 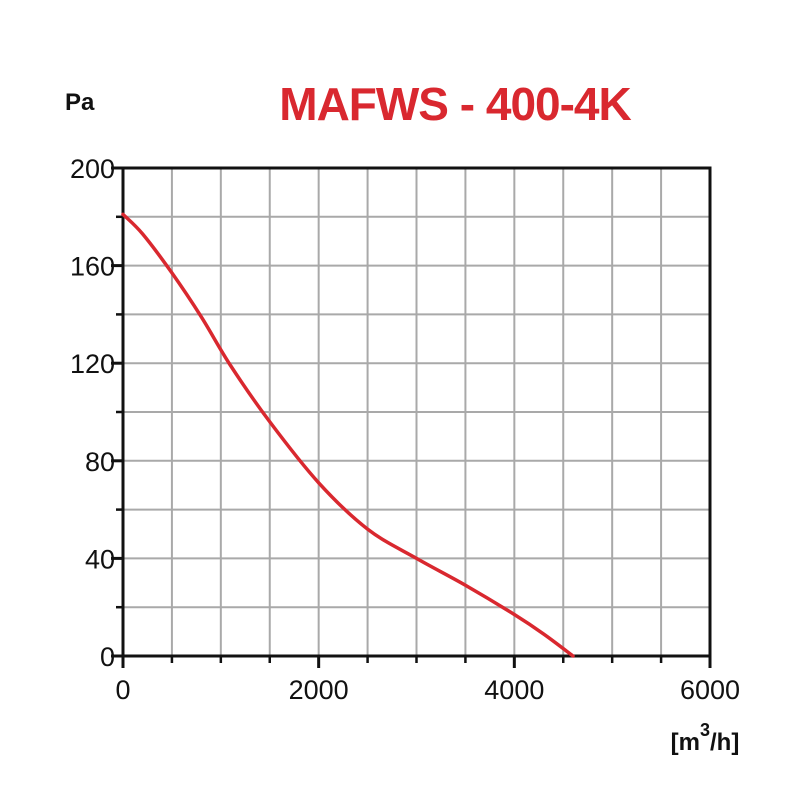 What do you see at coordinates (92, 169) in the screenshot?
I see `y-tick-label: 200` at bounding box center [92, 169].